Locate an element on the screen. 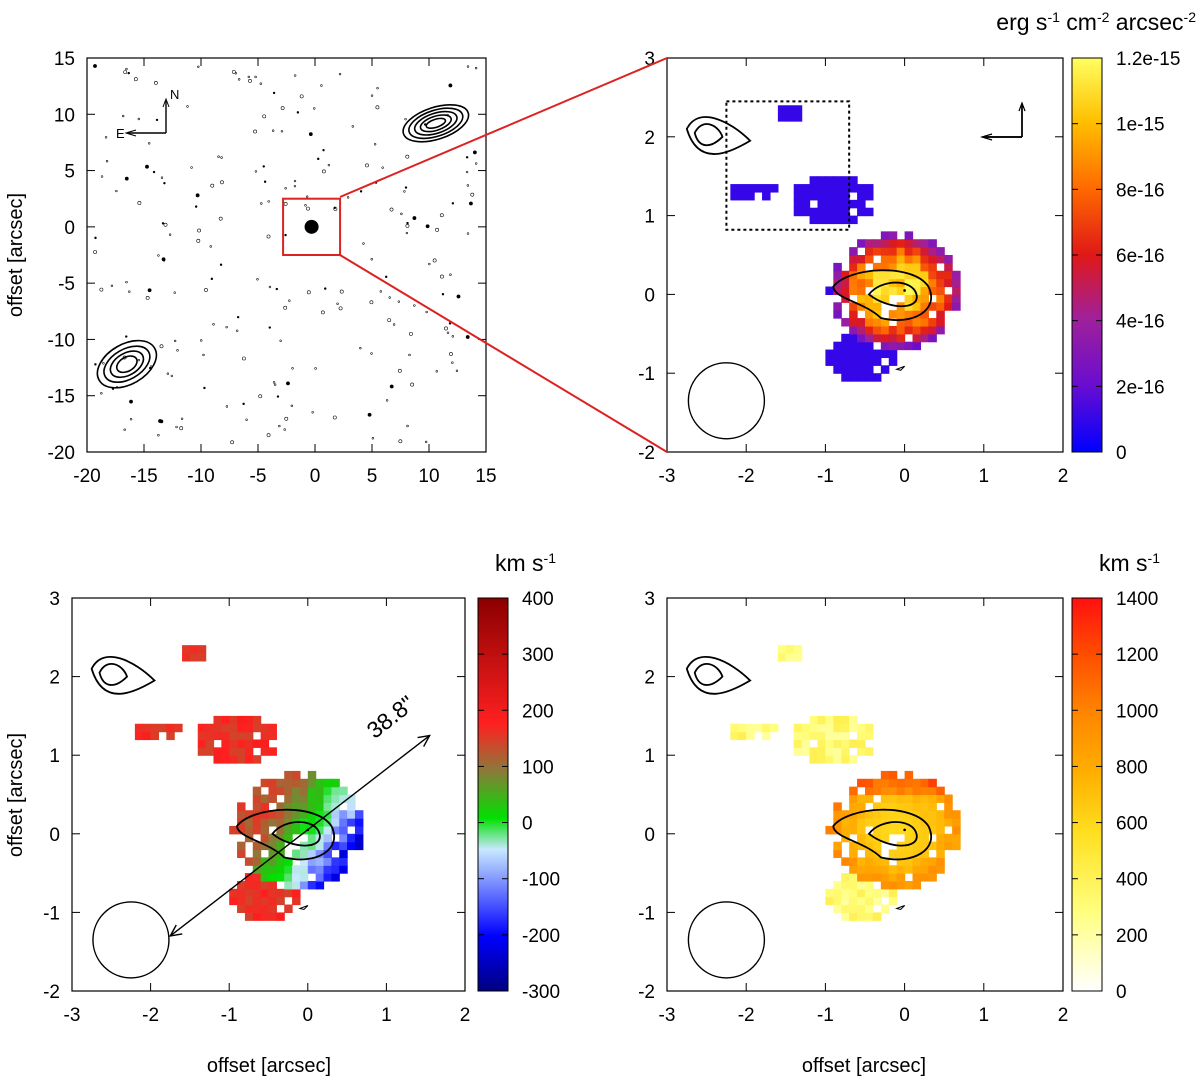 The image size is (1200, 1081). flux-contour-outer is located at coordinates (882, 295).